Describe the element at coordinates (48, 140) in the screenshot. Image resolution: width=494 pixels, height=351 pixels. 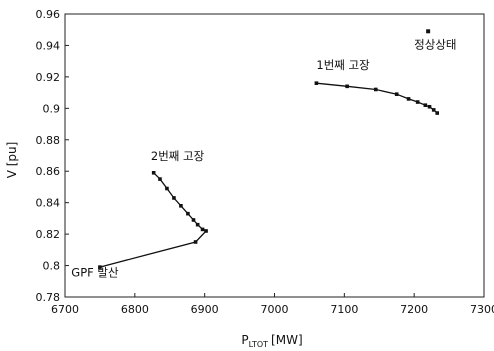
I see `y-tick-label: 0.88` at that location.